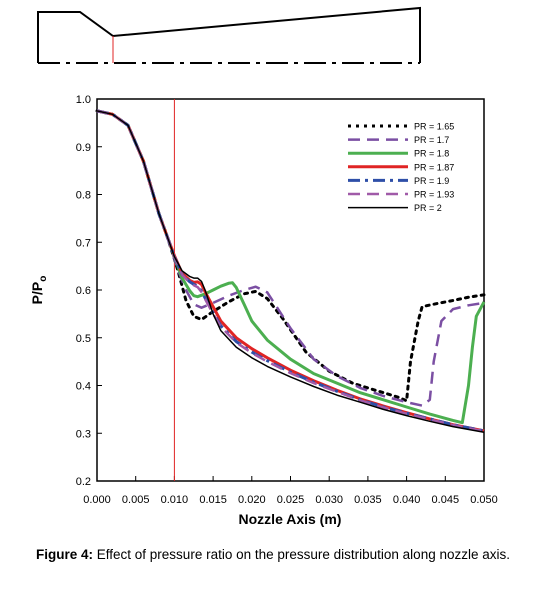  What do you see at coordinates (83, 148) in the screenshot?
I see `y-tick-label: 0.9` at bounding box center [83, 148].